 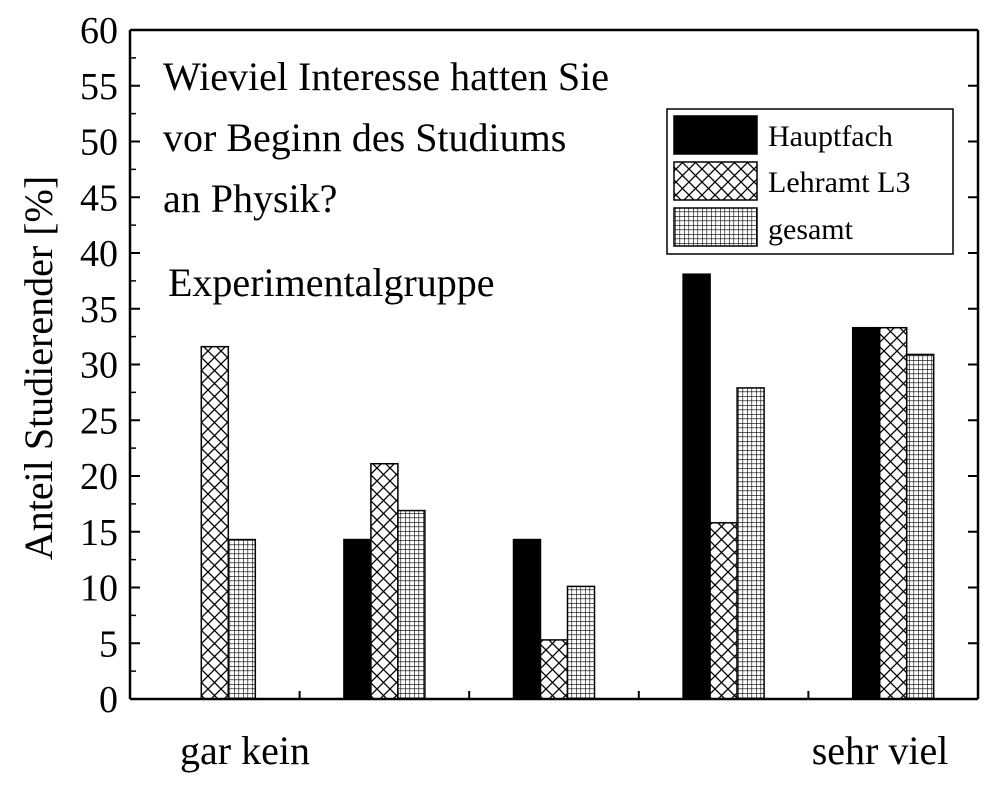 What do you see at coordinates (715, 181) in the screenshot?
I see `legend-swatch-lehramt-l3` at bounding box center [715, 181].